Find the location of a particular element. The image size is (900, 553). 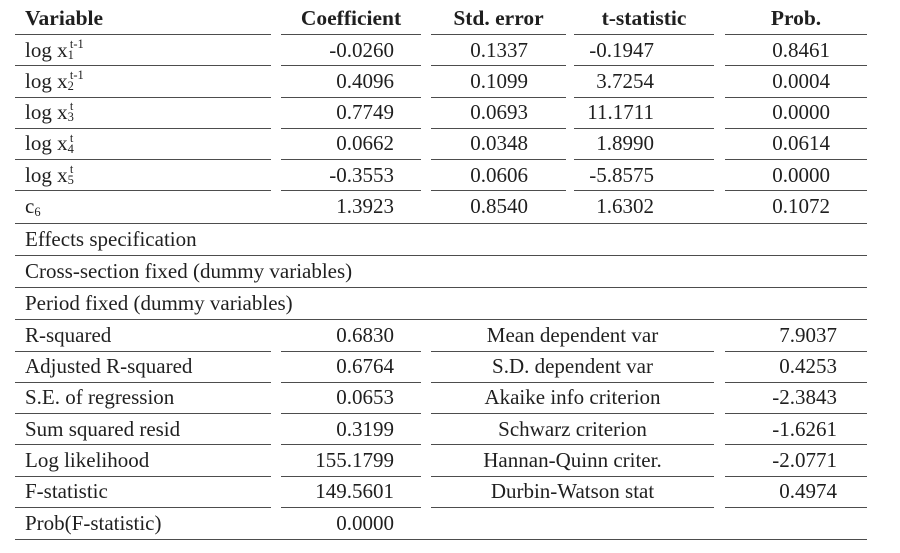

prob-value: 0.8461 is located at coordinates (796, 51).